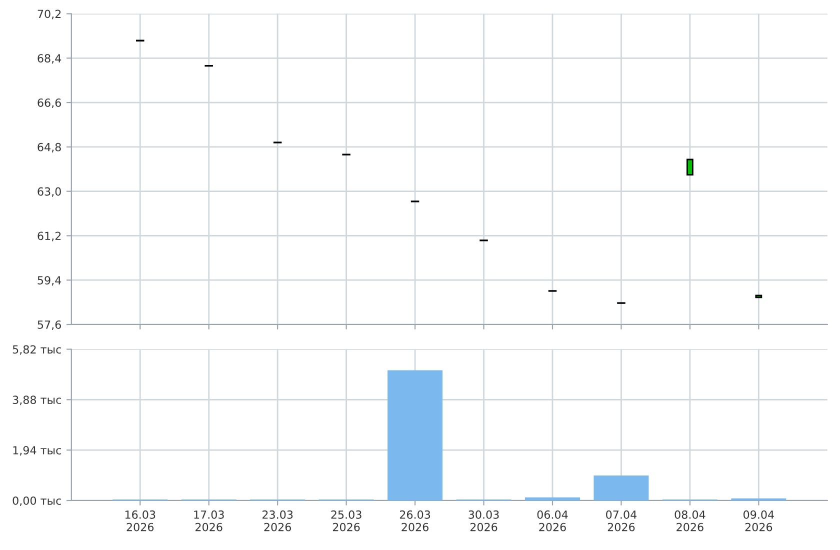  What do you see at coordinates (690, 521) in the screenshot?
I see `x-tick-label: 08.04 2026` at bounding box center [690, 521].